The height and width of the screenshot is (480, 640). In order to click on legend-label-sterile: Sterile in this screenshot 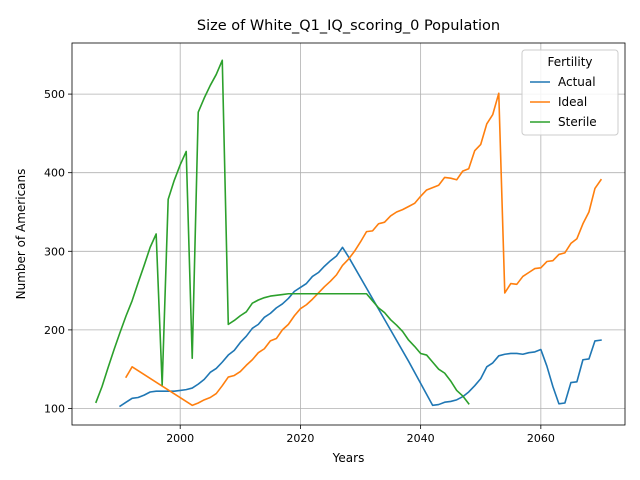, I will do `click(577, 122)`.